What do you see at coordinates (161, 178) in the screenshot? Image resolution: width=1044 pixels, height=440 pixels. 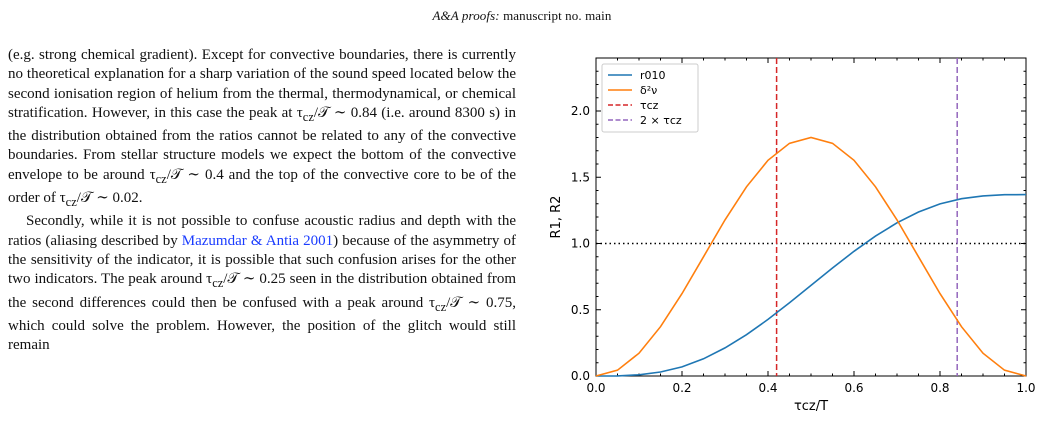 I see `p1-subscript-2: cz` at bounding box center [161, 178].